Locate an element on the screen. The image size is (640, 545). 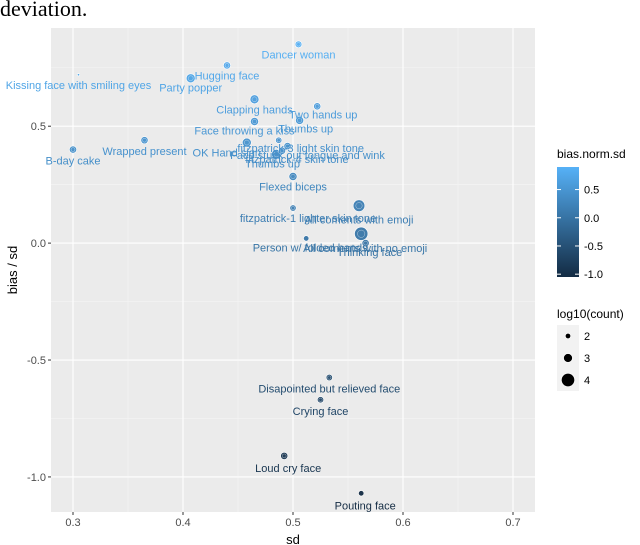
point-label: Thinking face is located at coordinates (369, 253).